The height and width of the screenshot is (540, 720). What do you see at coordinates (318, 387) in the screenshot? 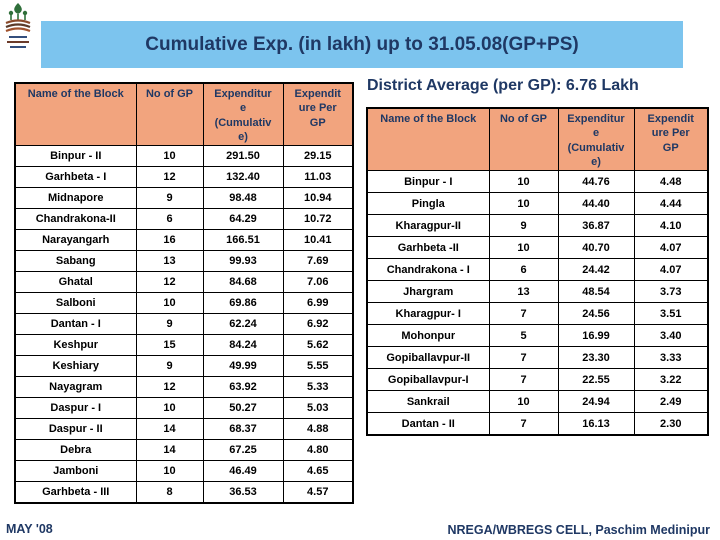
I see `expenditure-per-gp-cell: 5.33` at bounding box center [318, 387].